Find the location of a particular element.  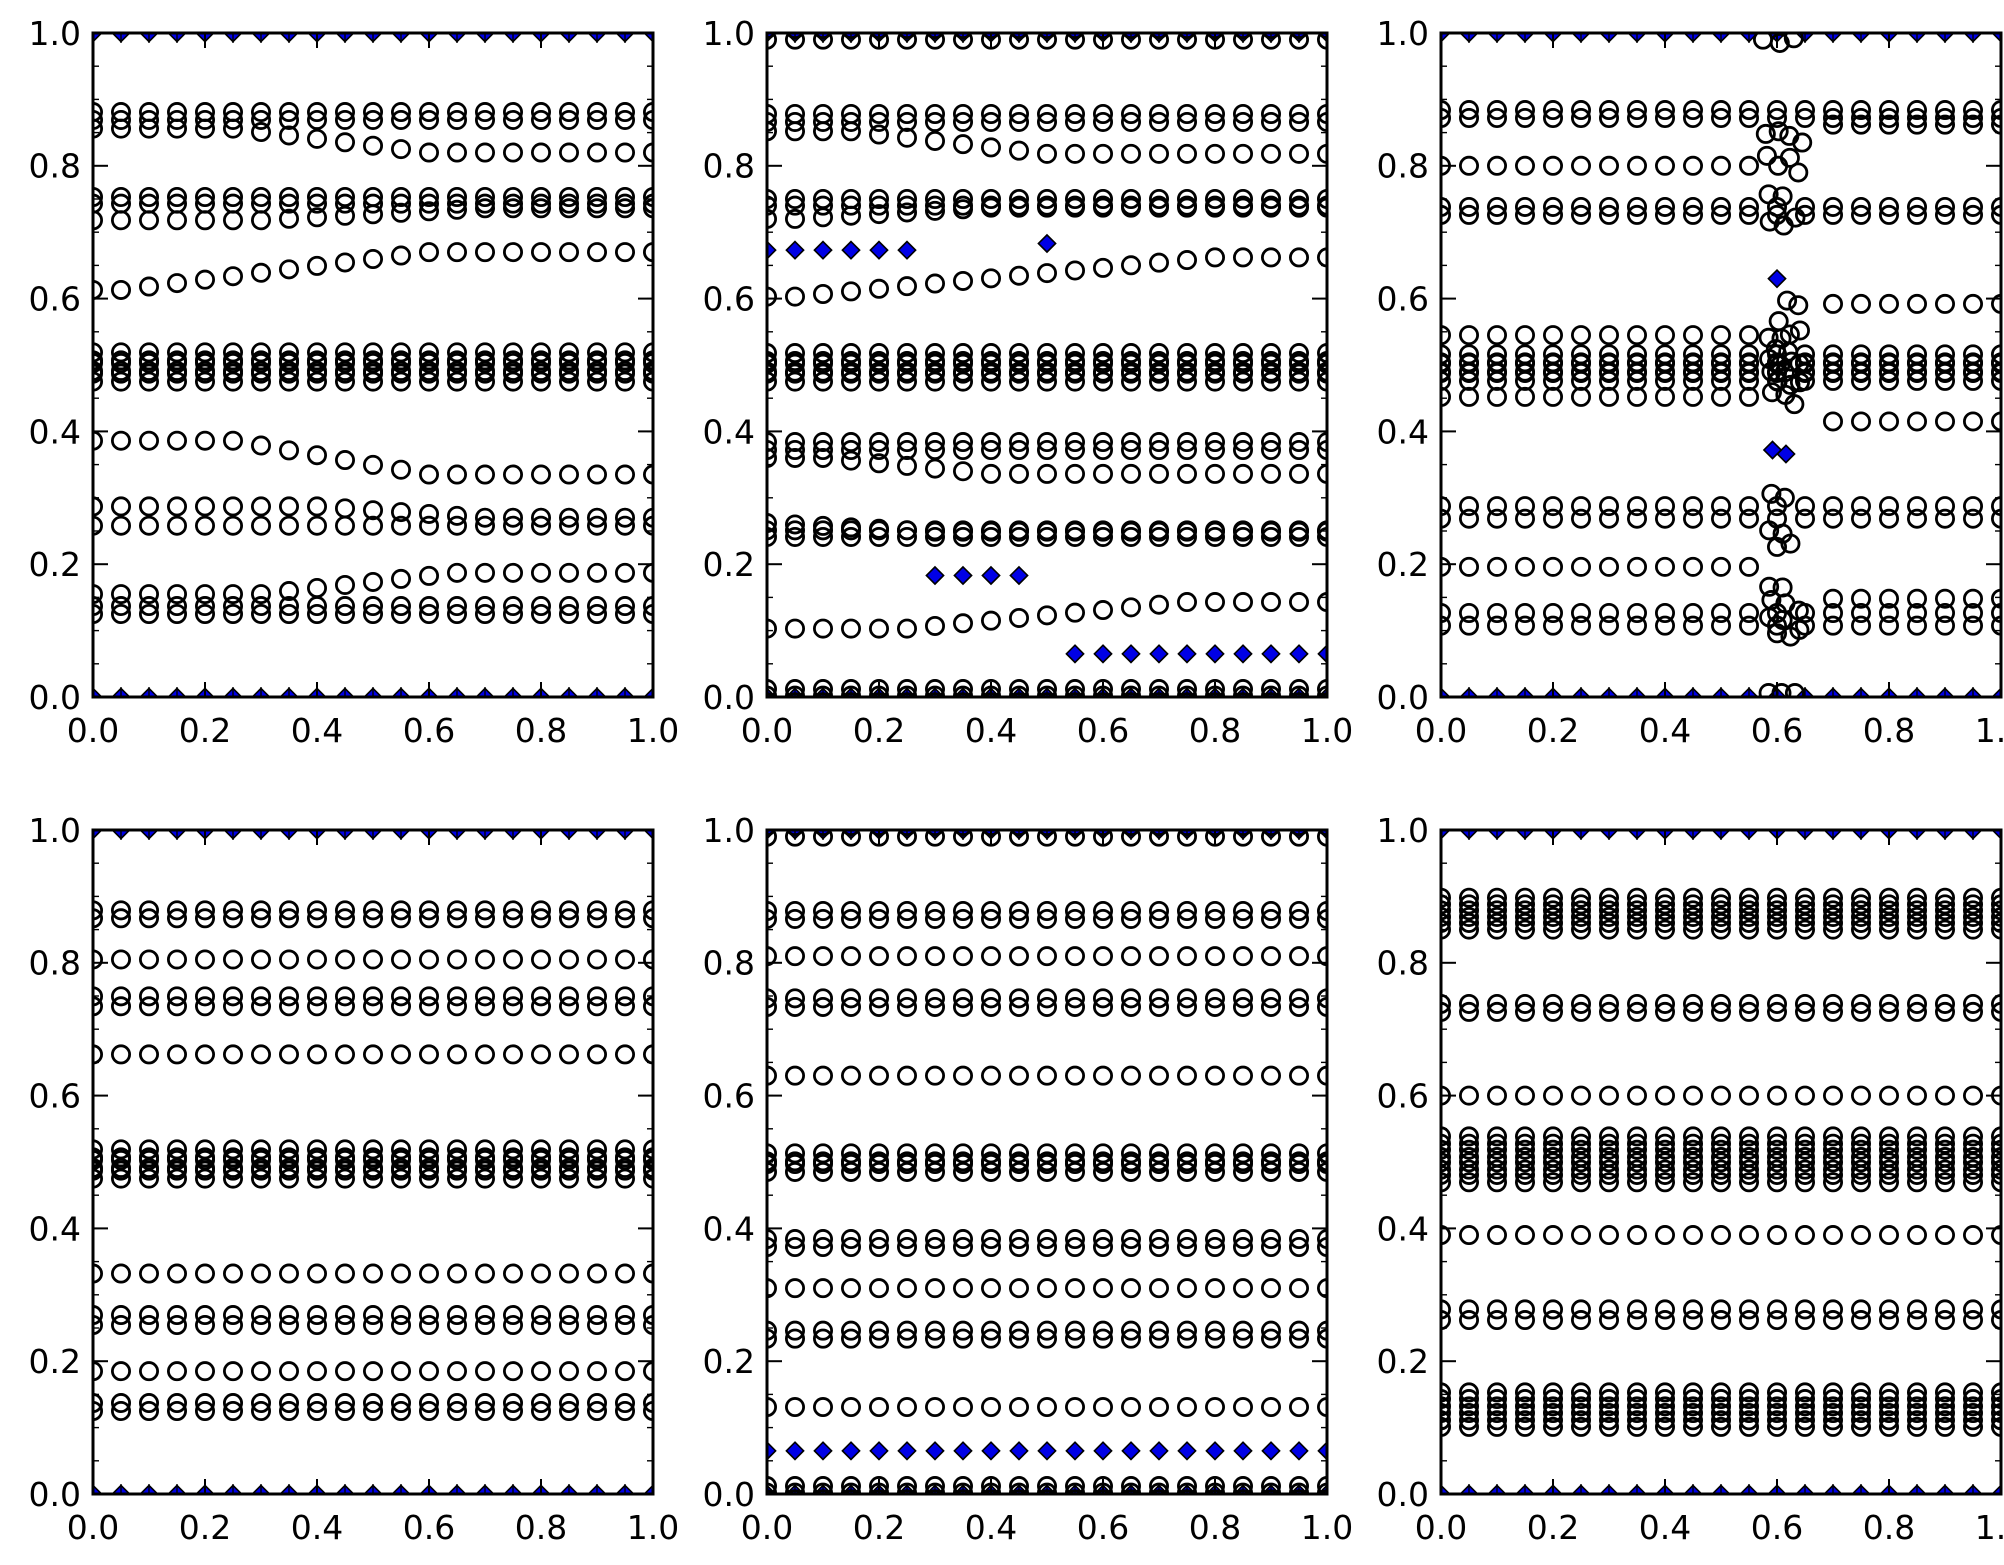

y-tick-label: 0.0 is located at coordinates (729, 1494).